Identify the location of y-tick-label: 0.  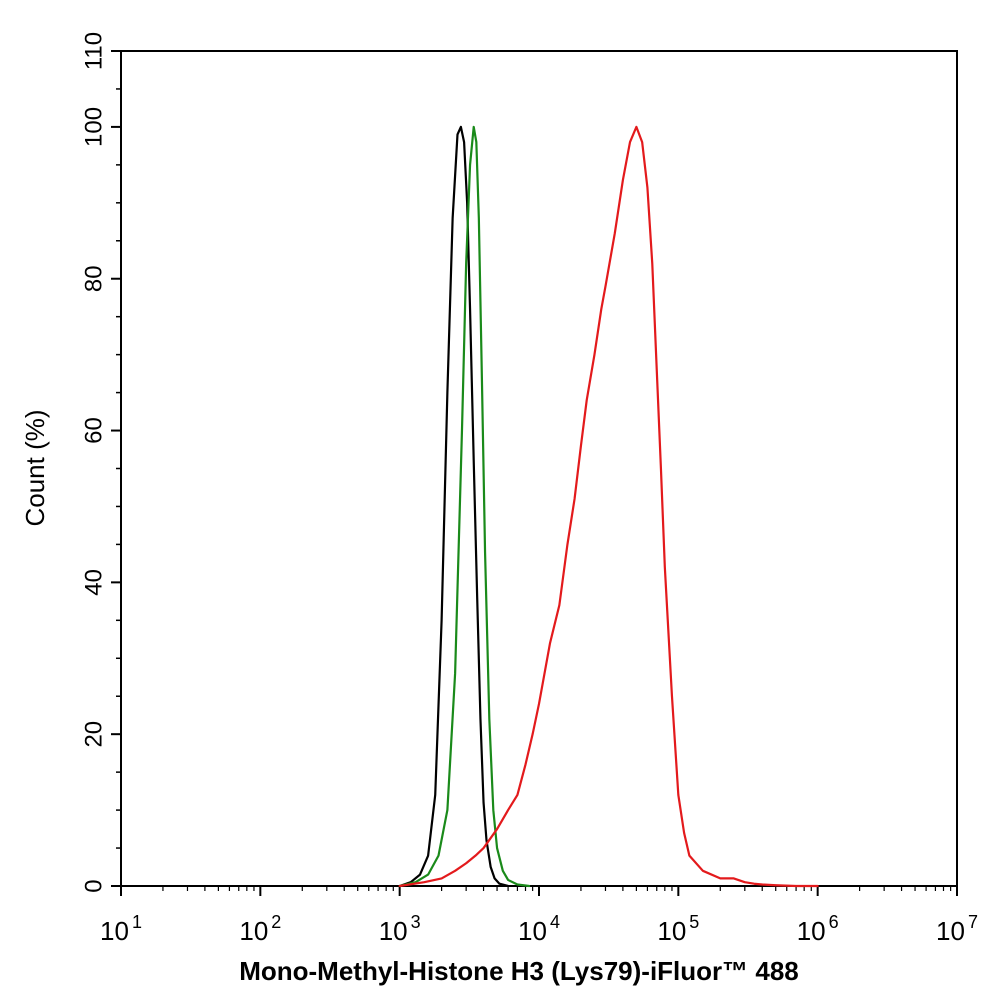
(93, 885).